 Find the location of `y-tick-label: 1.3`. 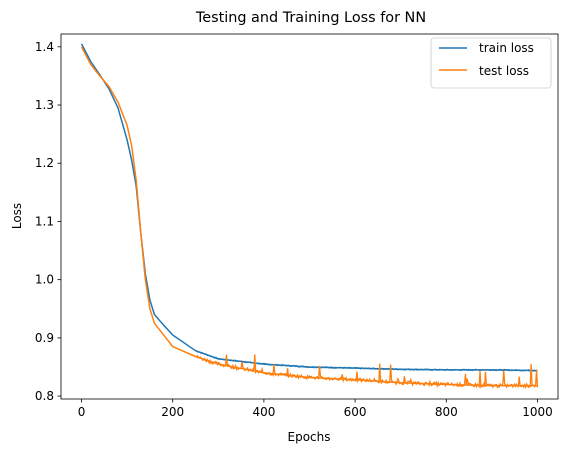

y-tick-label: 1.3 is located at coordinates (44, 105).